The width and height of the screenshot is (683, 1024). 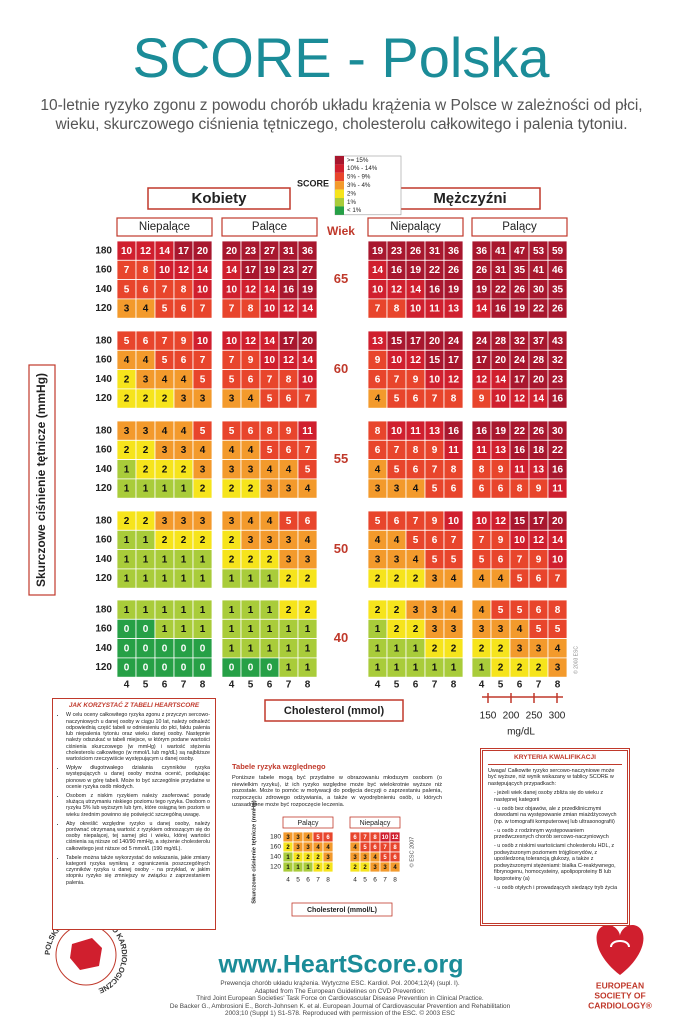 What do you see at coordinates (620, 1005) in the screenshot?
I see `esc-text: CARDIOLOGY®` at bounding box center [620, 1005].